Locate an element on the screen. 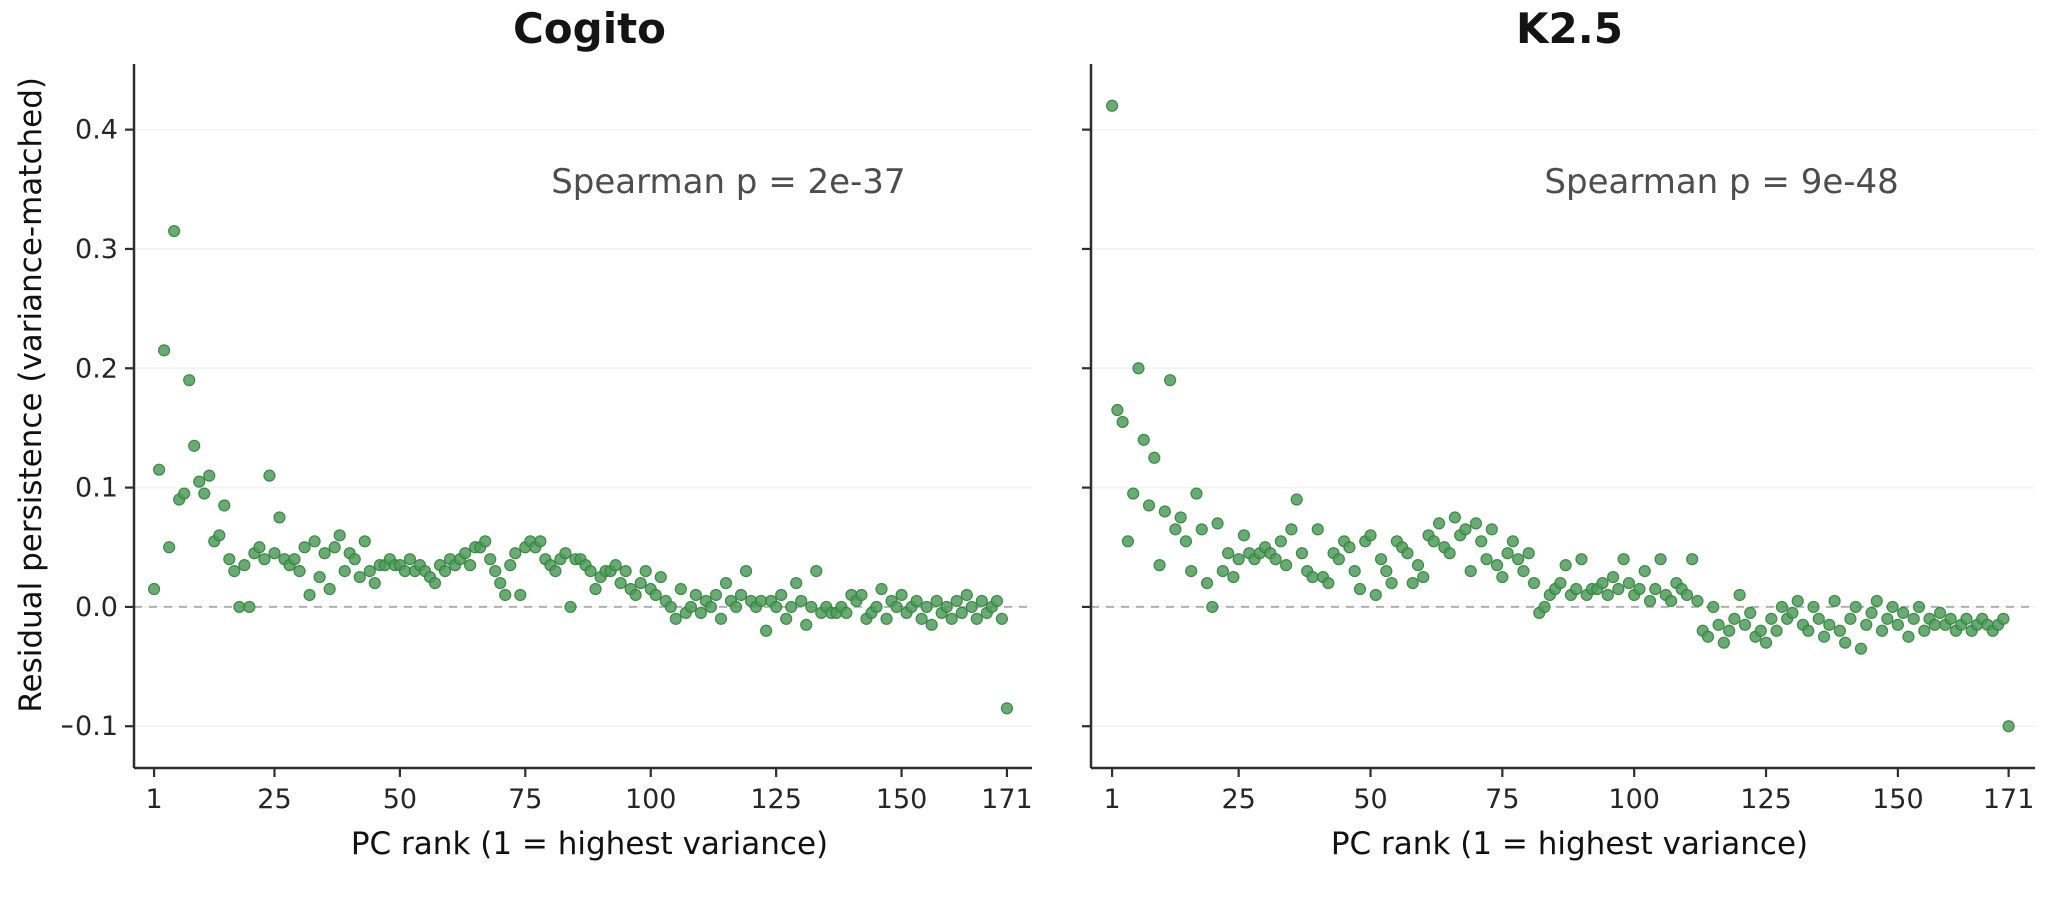 Image resolution: width=2048 pixels, height=899 pixels. x-tick-label: 50 is located at coordinates (1370, 799).